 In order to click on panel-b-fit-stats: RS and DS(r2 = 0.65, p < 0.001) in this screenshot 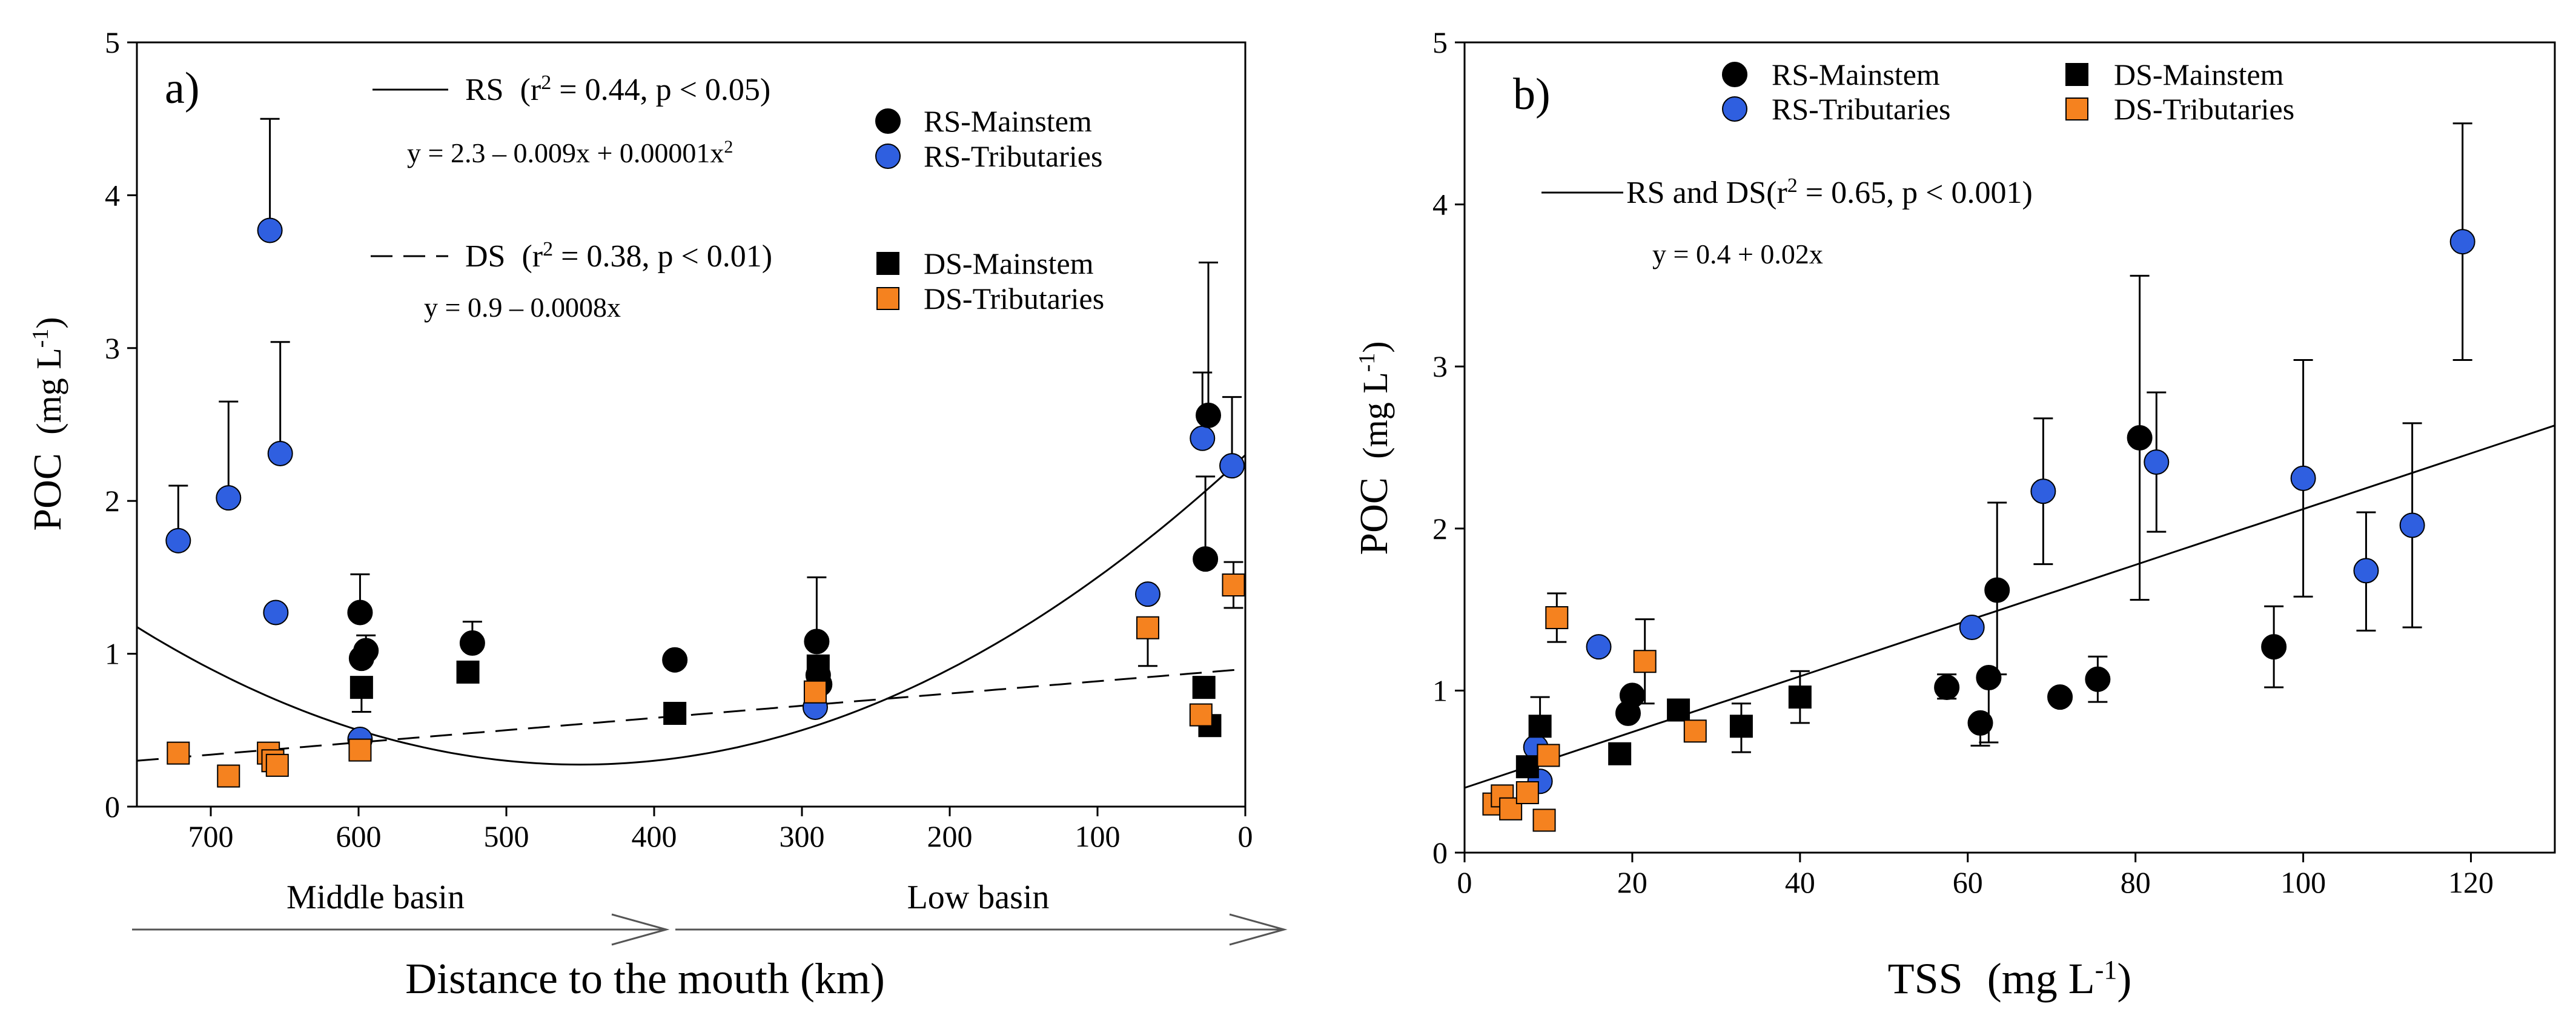, I will do `click(1829, 193)`.